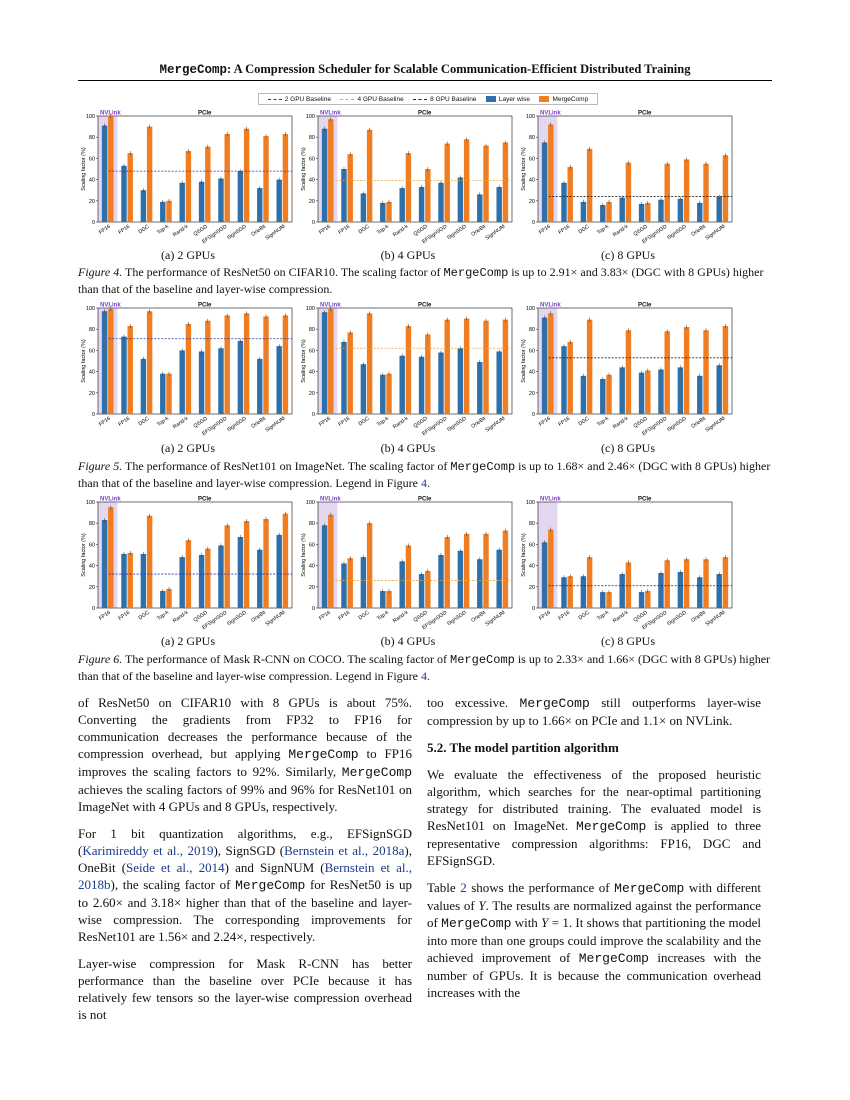 This screenshot has width=850, height=1100. What do you see at coordinates (463, 887) in the screenshot?
I see `table-ref-link: 2` at bounding box center [463, 887].